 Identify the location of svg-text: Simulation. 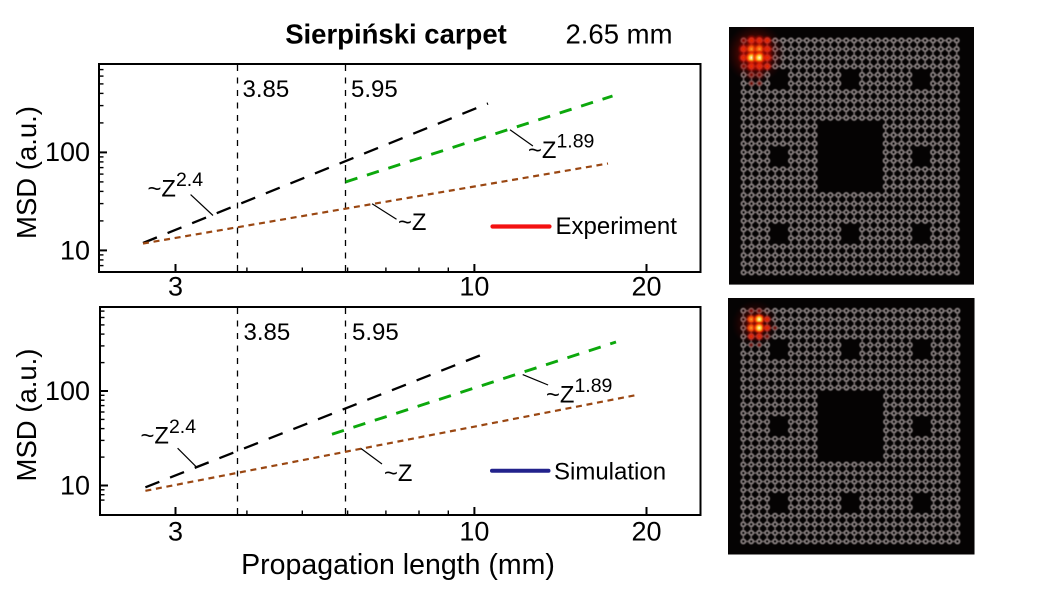
(610, 472).